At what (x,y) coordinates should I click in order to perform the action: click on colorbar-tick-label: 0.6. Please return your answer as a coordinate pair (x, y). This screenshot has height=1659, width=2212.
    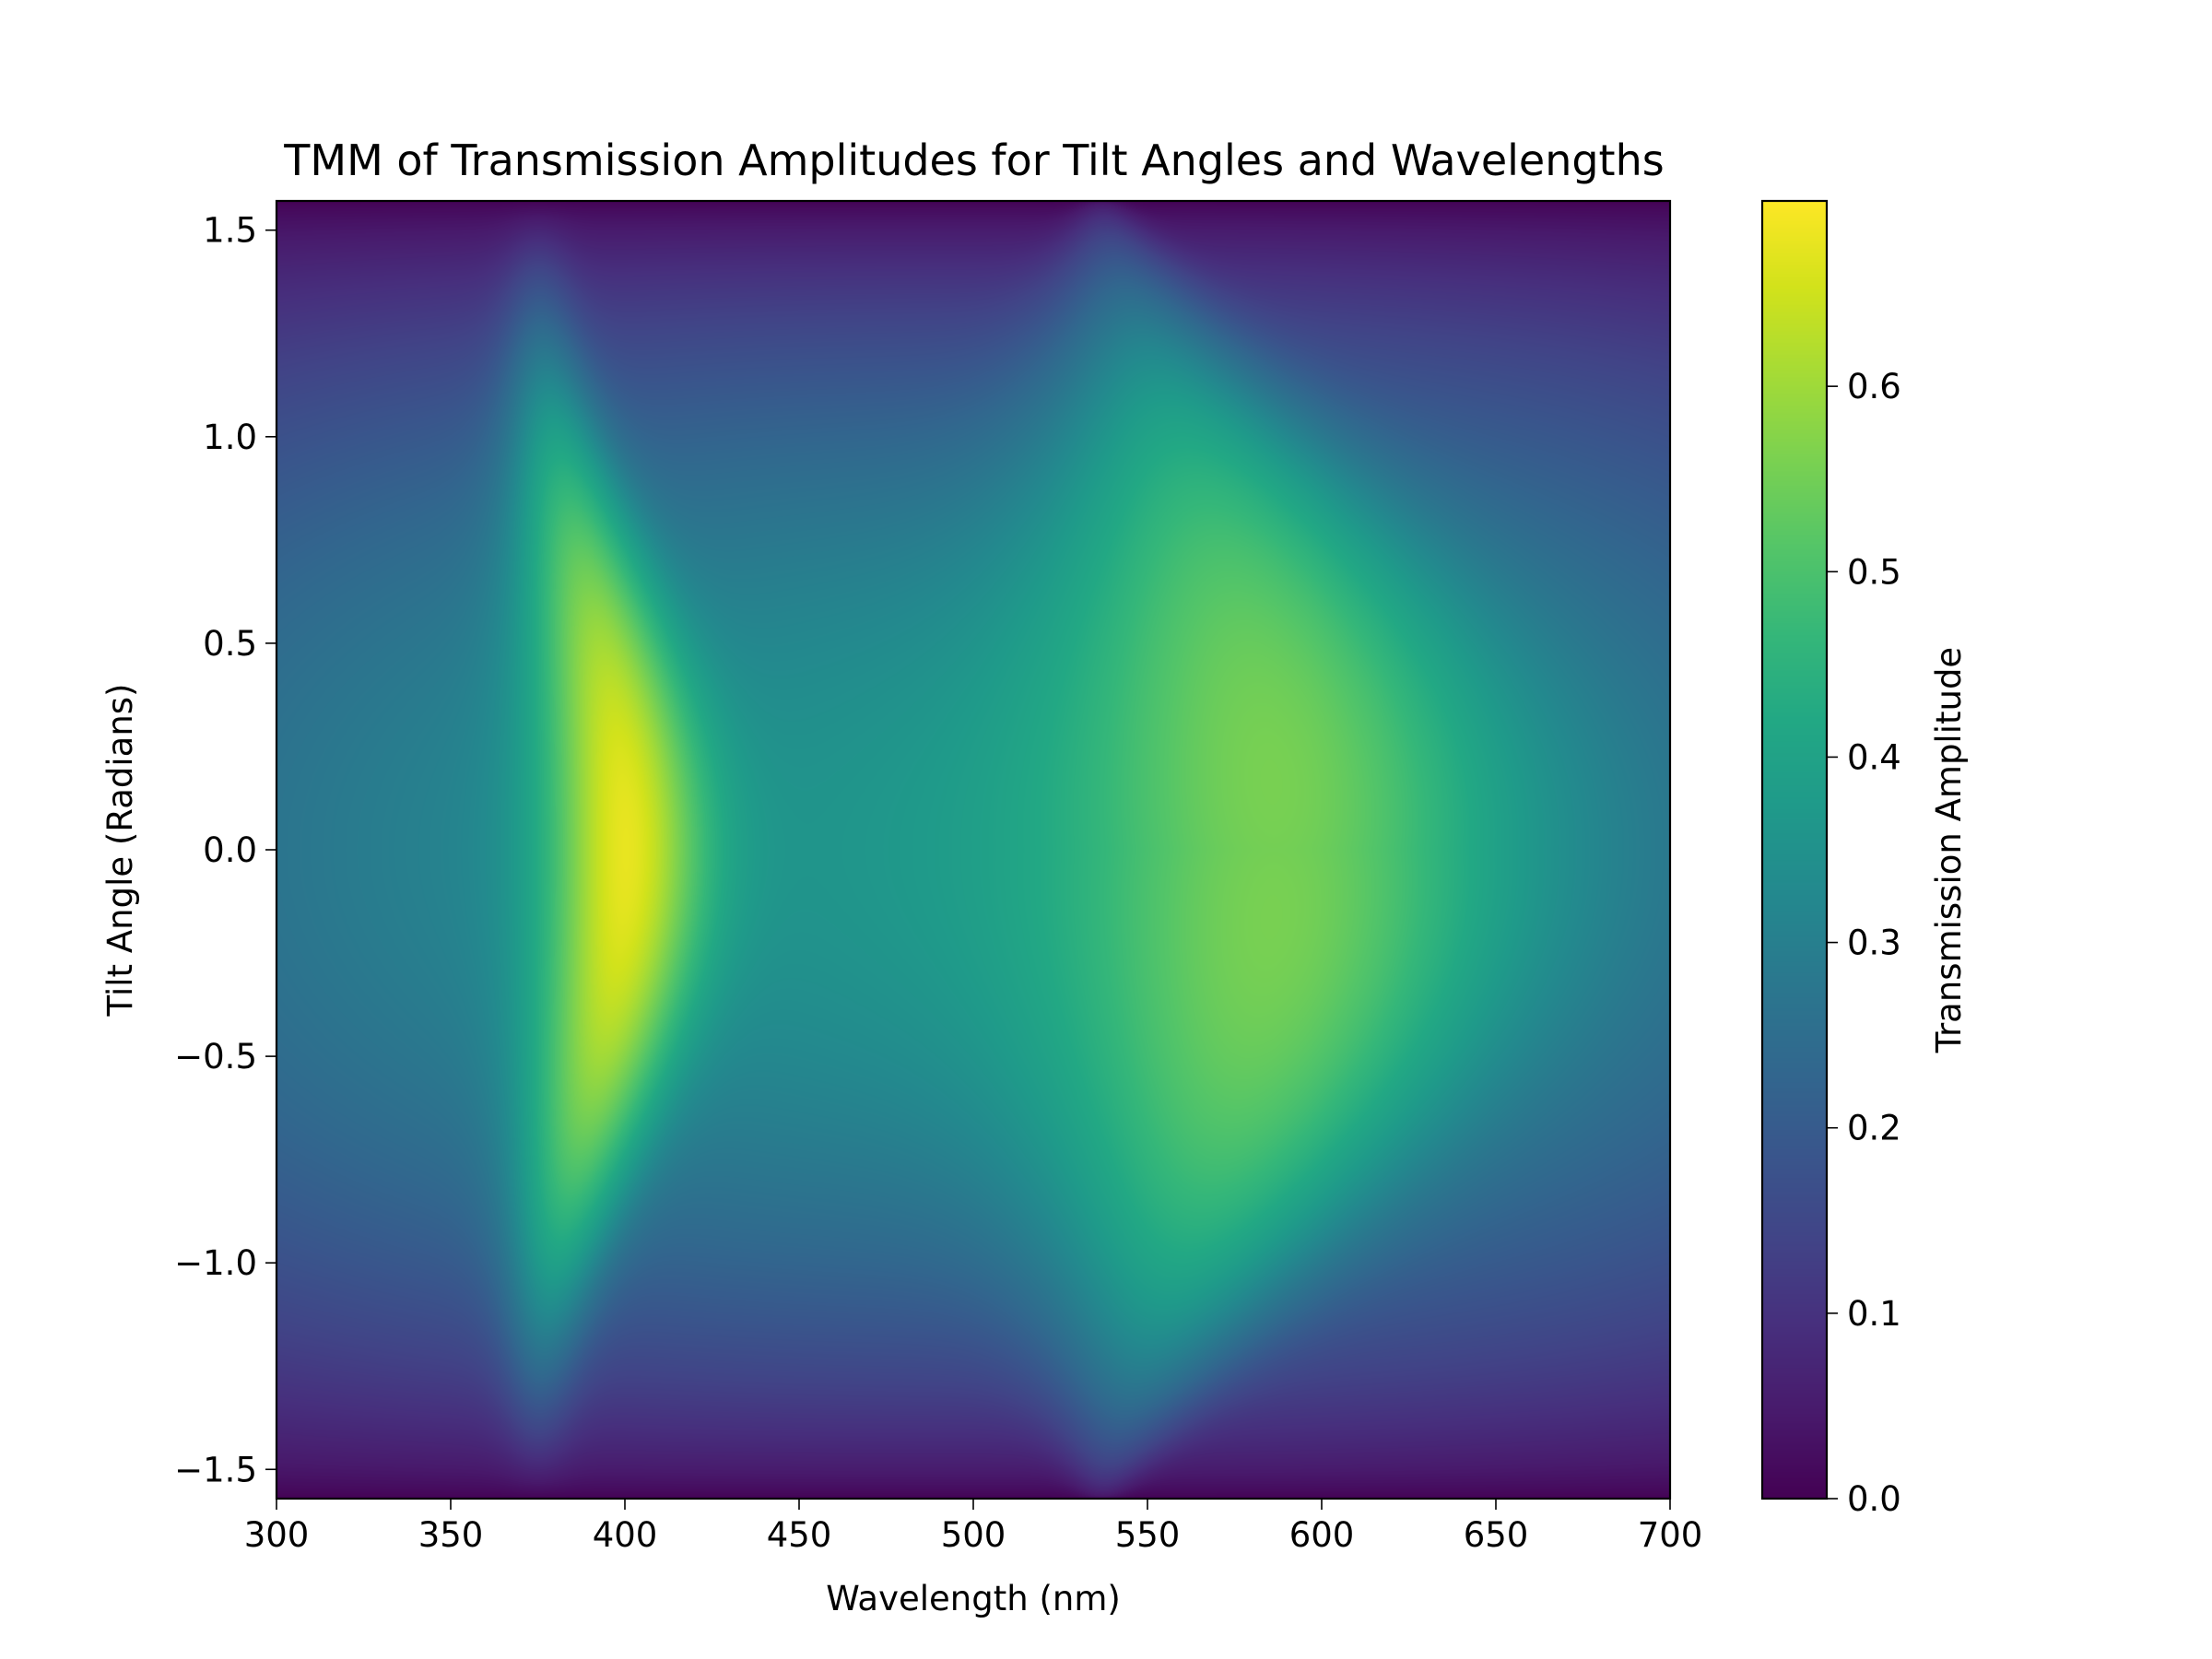
    Looking at the image, I should click on (1874, 386).